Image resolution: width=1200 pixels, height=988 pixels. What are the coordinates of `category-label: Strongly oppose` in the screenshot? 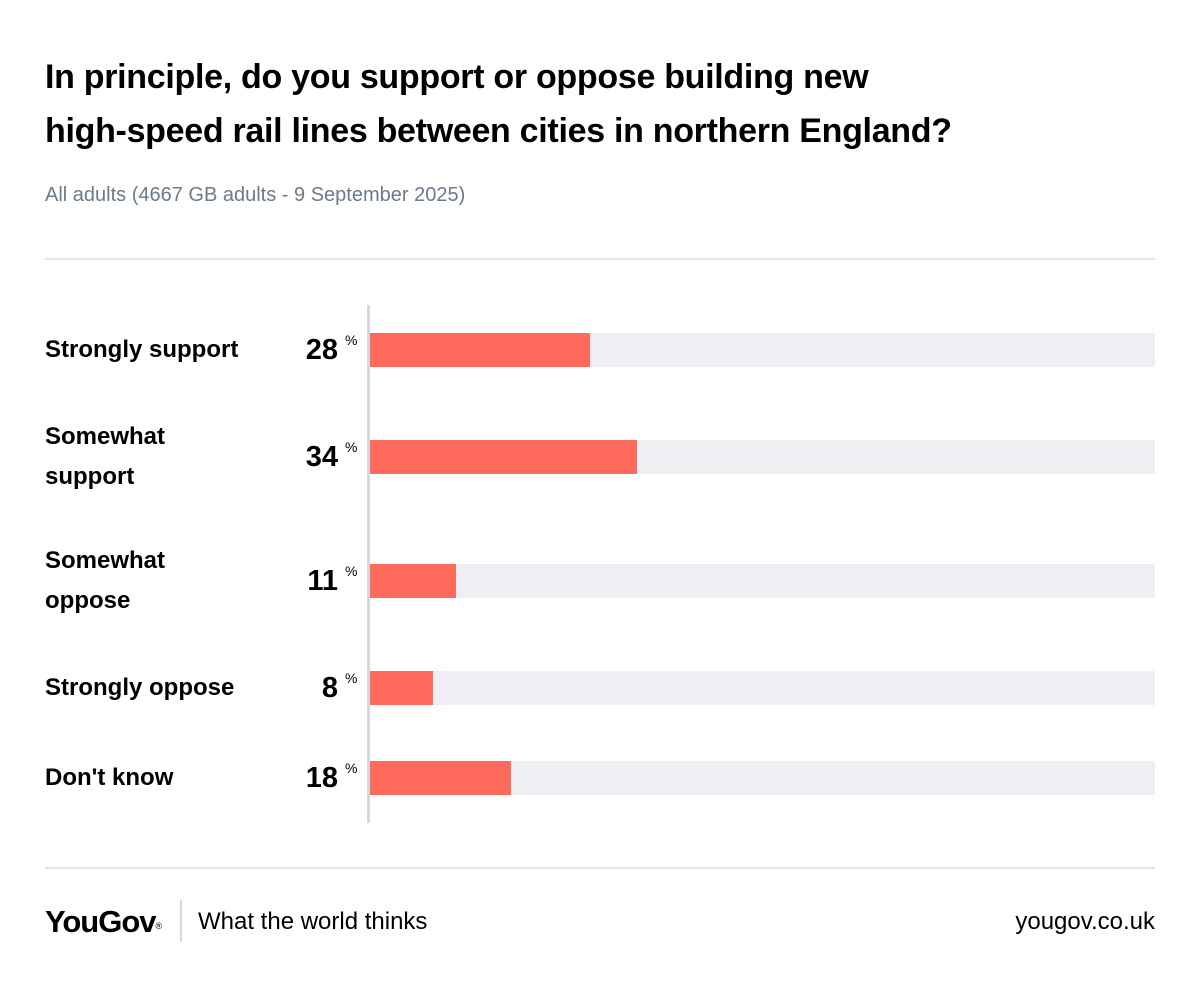 It's located at (140, 687).